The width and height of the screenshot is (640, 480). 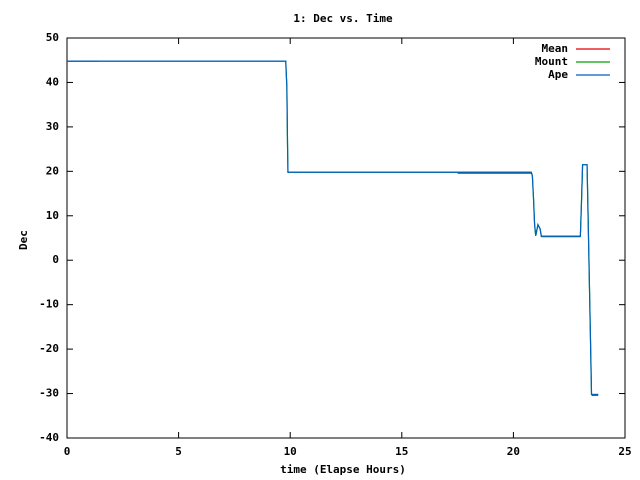 What do you see at coordinates (52, 126) in the screenshot?
I see `y-tick-label: 30` at bounding box center [52, 126].